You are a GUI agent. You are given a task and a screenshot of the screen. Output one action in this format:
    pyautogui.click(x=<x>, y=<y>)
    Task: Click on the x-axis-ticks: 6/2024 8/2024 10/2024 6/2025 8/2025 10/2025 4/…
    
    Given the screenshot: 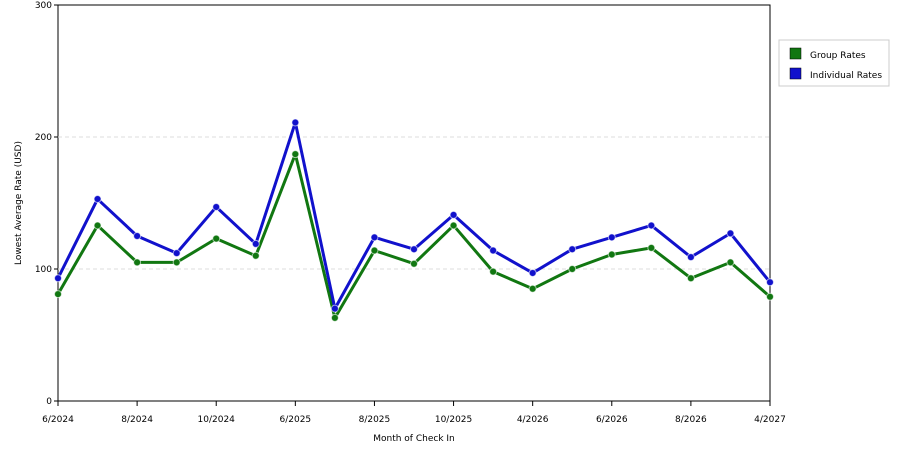 What is the action you would take?
    pyautogui.click(x=414, y=413)
    